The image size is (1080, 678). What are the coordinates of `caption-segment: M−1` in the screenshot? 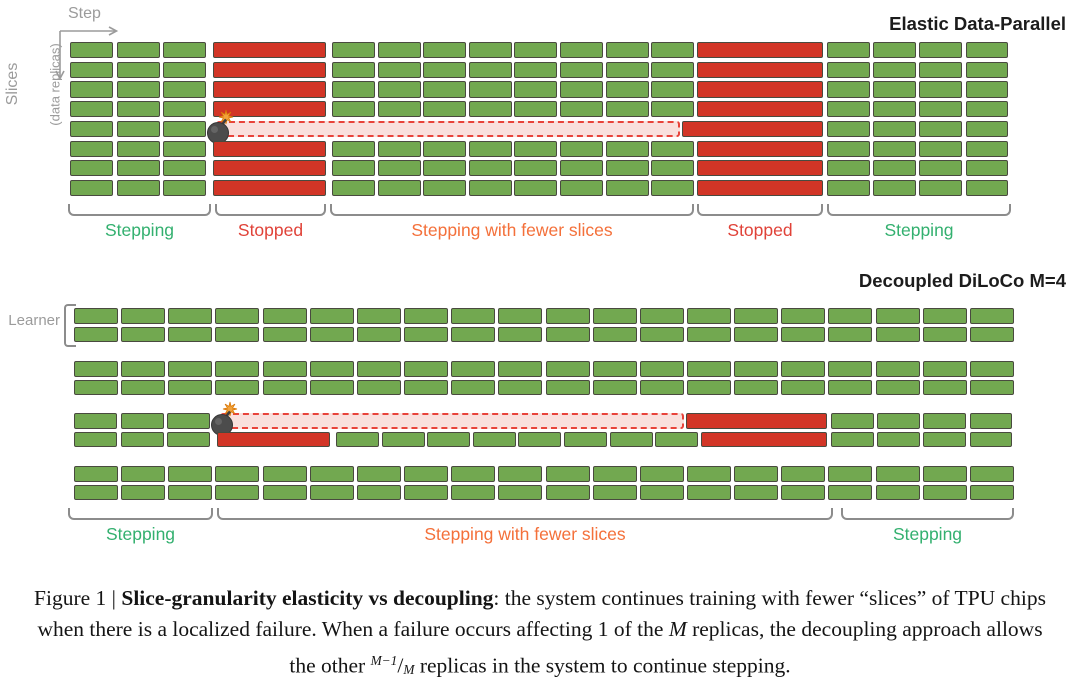 It's located at (384, 660).